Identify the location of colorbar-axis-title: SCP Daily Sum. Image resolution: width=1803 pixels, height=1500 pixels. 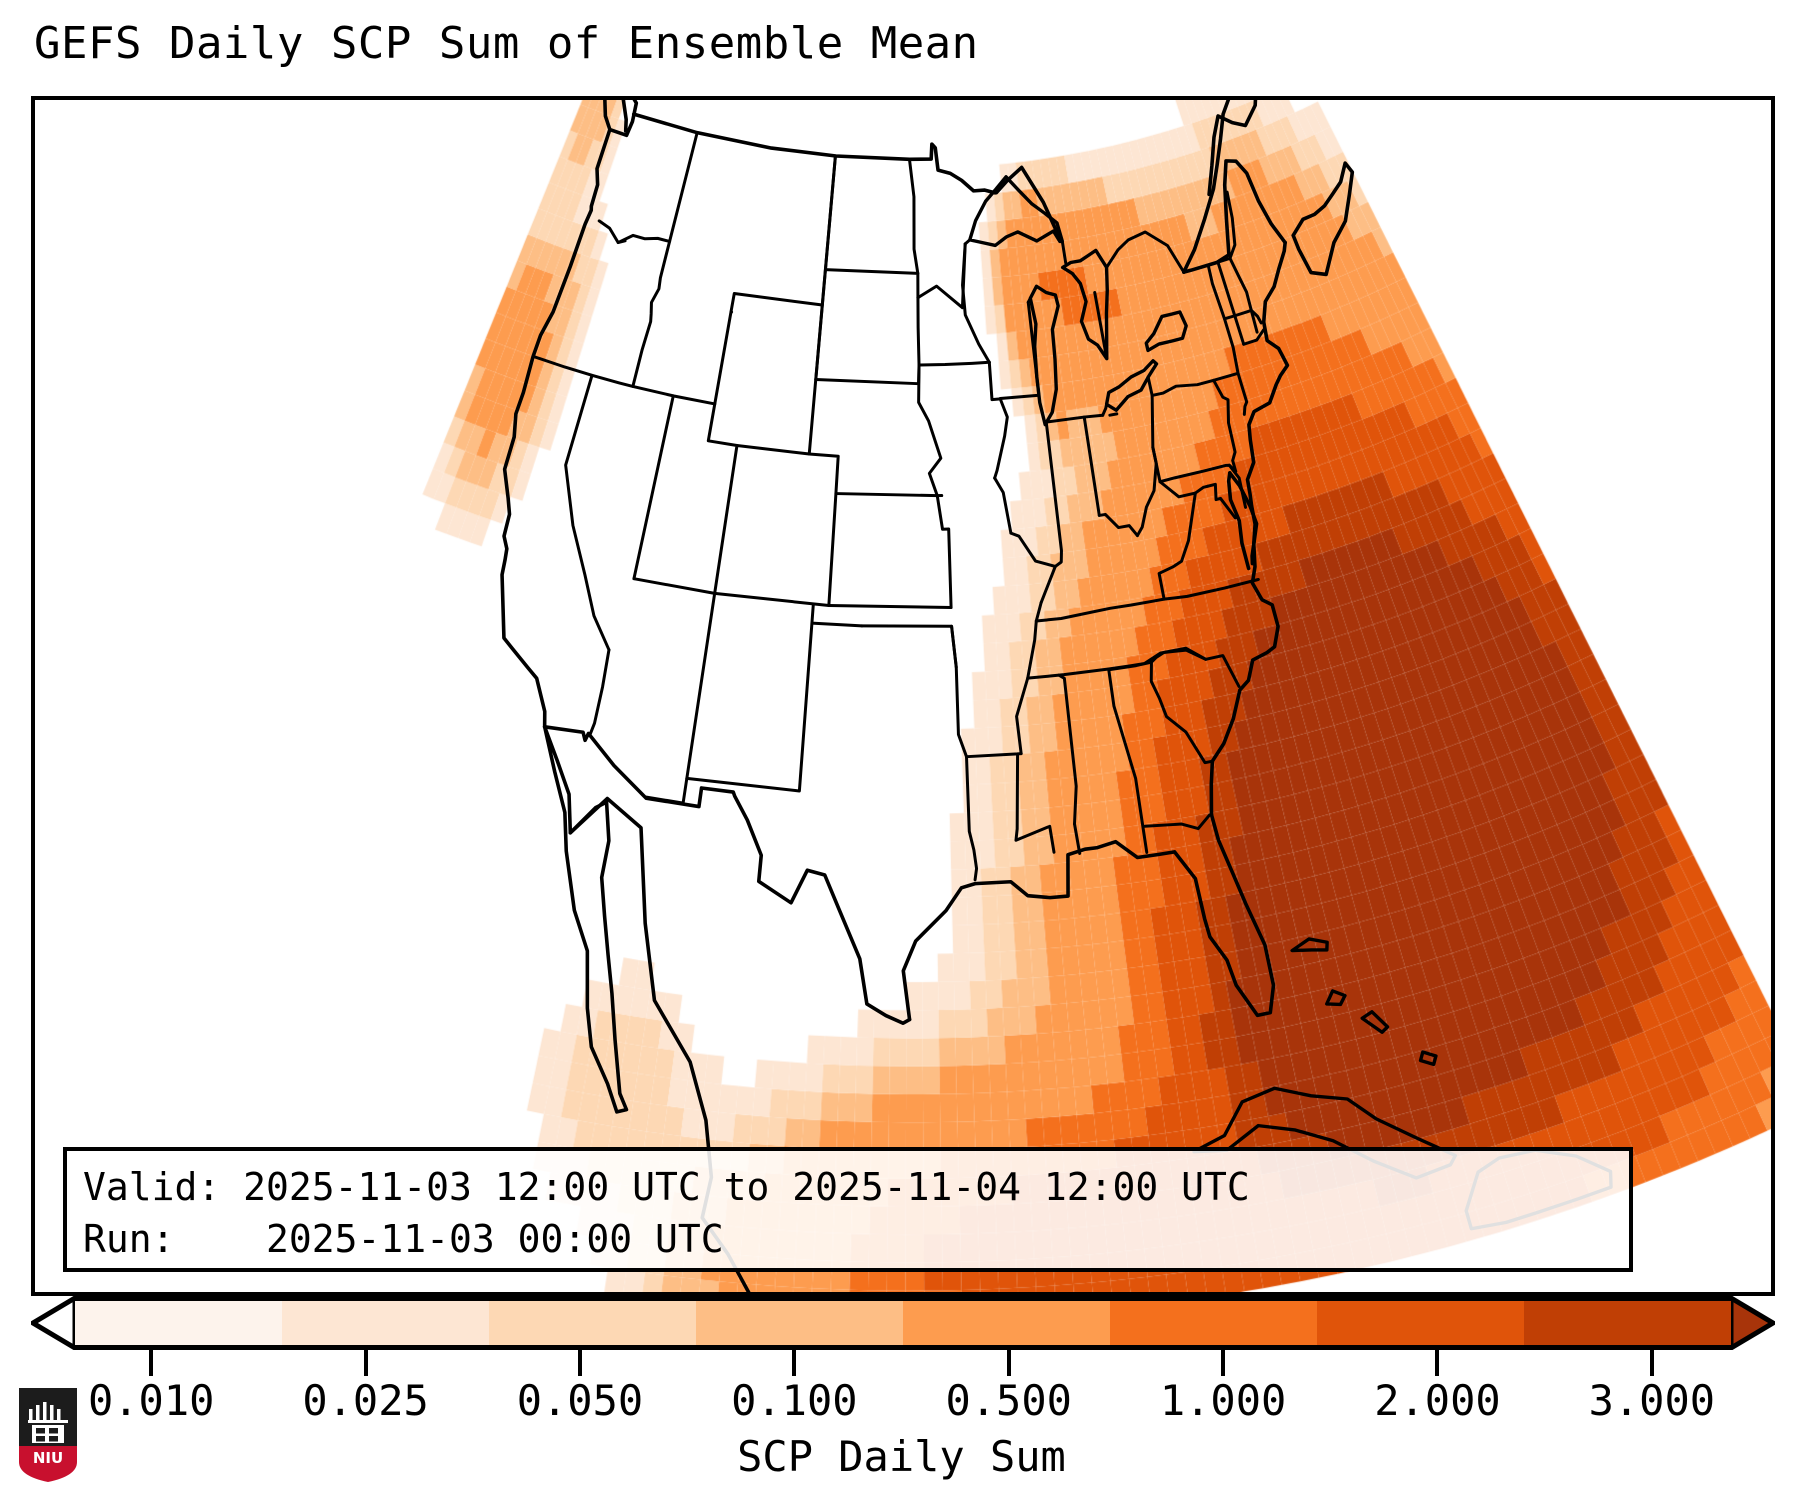
(901, 1456).